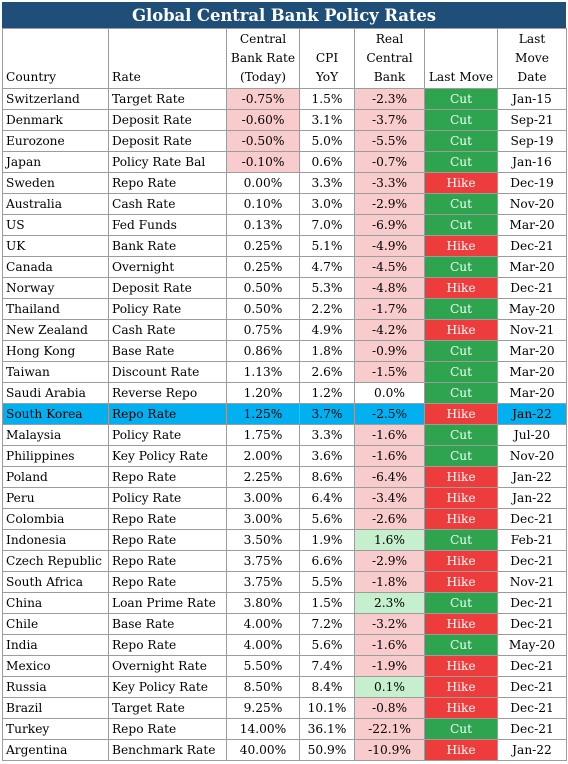 Image resolution: width=568 pixels, height=764 pixels. Describe the element at coordinates (327, 330) in the screenshot. I see `cell-cpi-yoy: 4.9%` at that location.